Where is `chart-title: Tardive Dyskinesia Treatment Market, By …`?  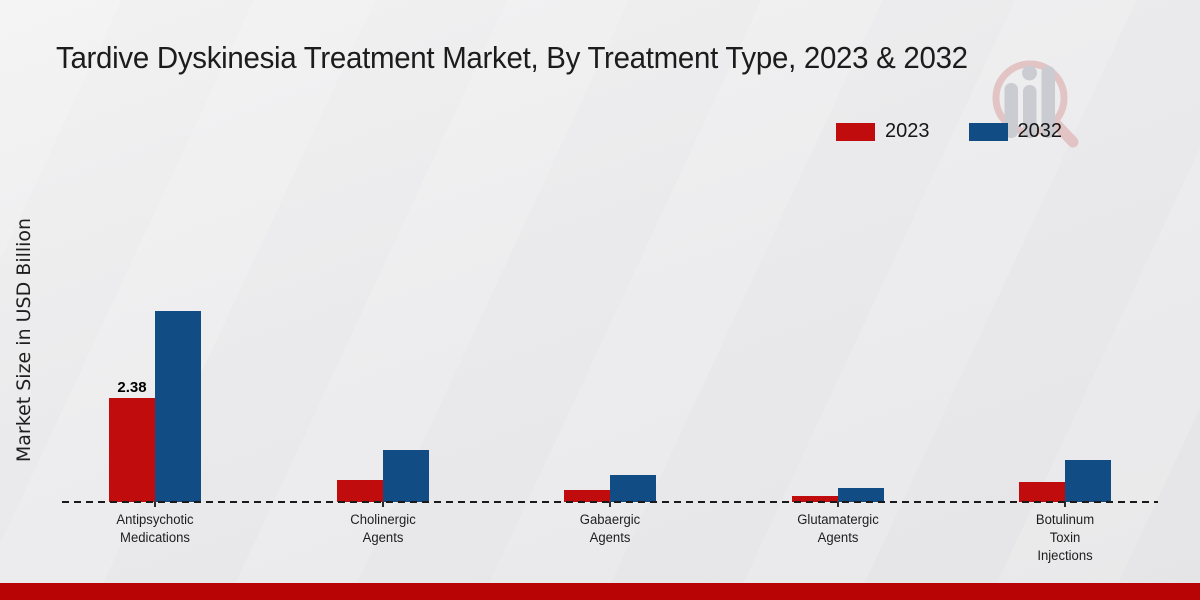 chart-title: Tardive Dyskinesia Treatment Market, By … is located at coordinates (512, 57).